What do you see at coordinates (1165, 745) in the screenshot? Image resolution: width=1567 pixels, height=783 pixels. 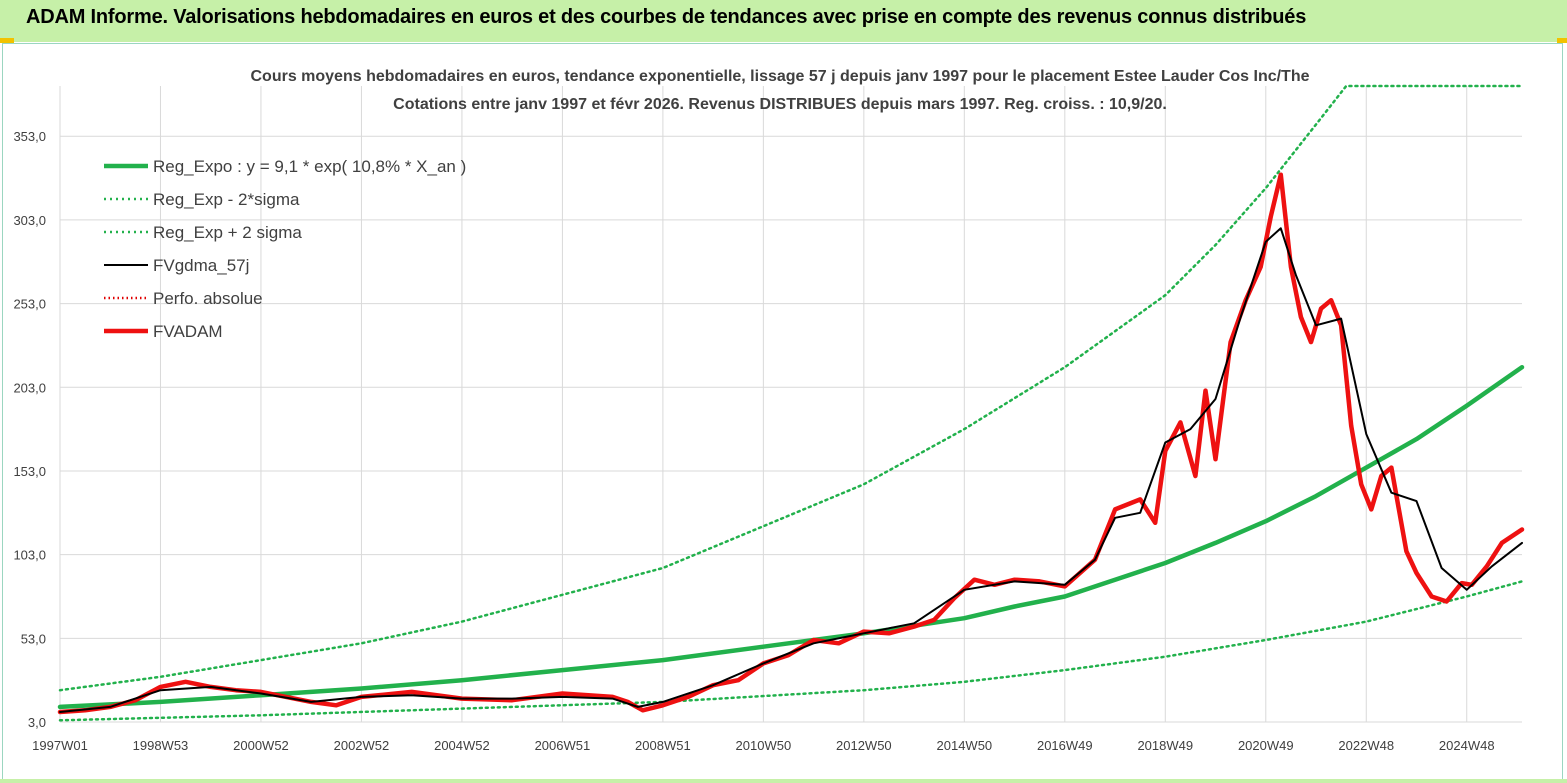 I see `x-tick-label: 2018W49` at bounding box center [1165, 745].